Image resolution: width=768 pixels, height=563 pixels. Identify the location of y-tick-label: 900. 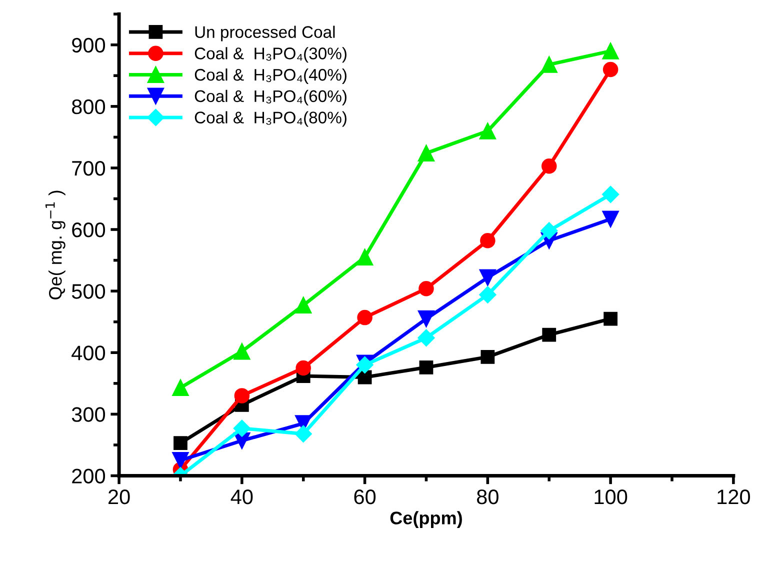
(89, 45).